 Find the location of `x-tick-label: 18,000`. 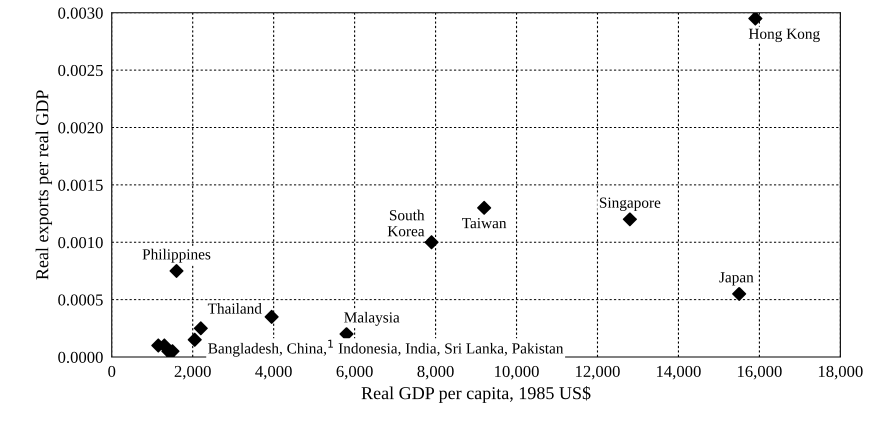

x-tick-label: 18,000 is located at coordinates (840, 373).